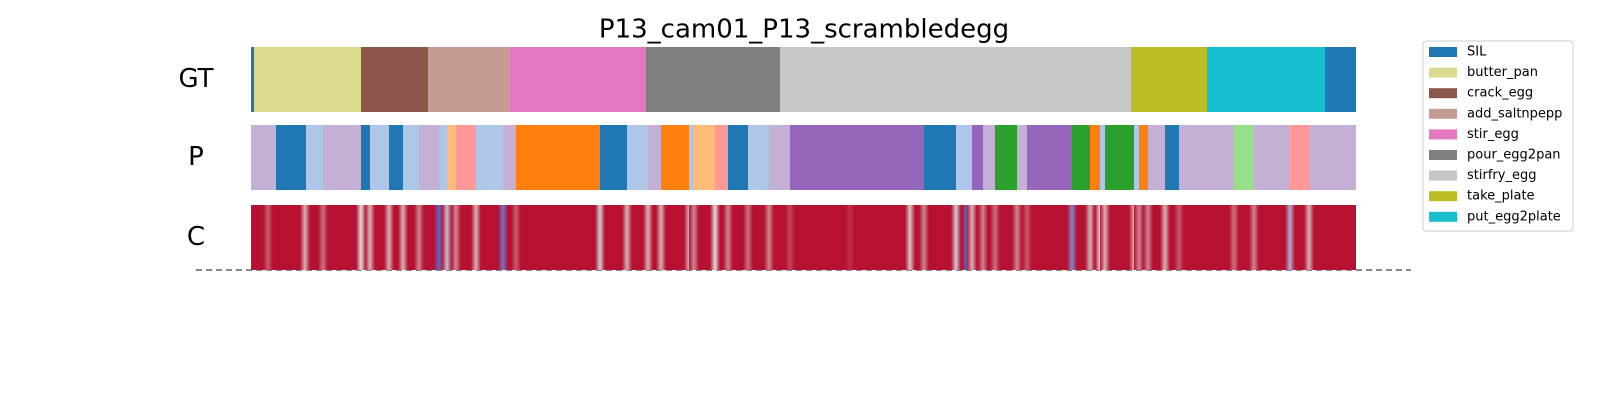  Describe the element at coordinates (1477, 52) in the screenshot. I see `legend-label: SIL` at that location.